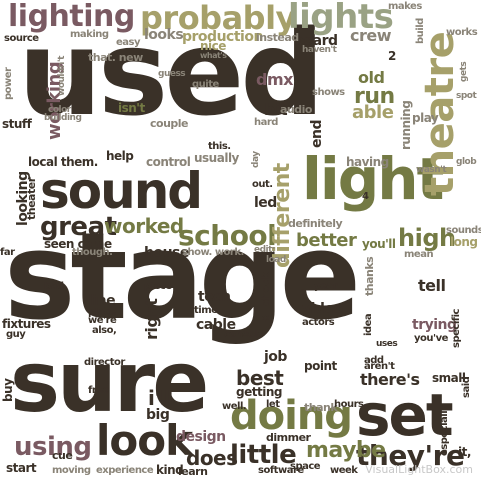 The height and width of the screenshot is (480, 481). What do you see at coordinates (125, 470) in the screenshot?
I see `word-experience: experience` at bounding box center [125, 470].